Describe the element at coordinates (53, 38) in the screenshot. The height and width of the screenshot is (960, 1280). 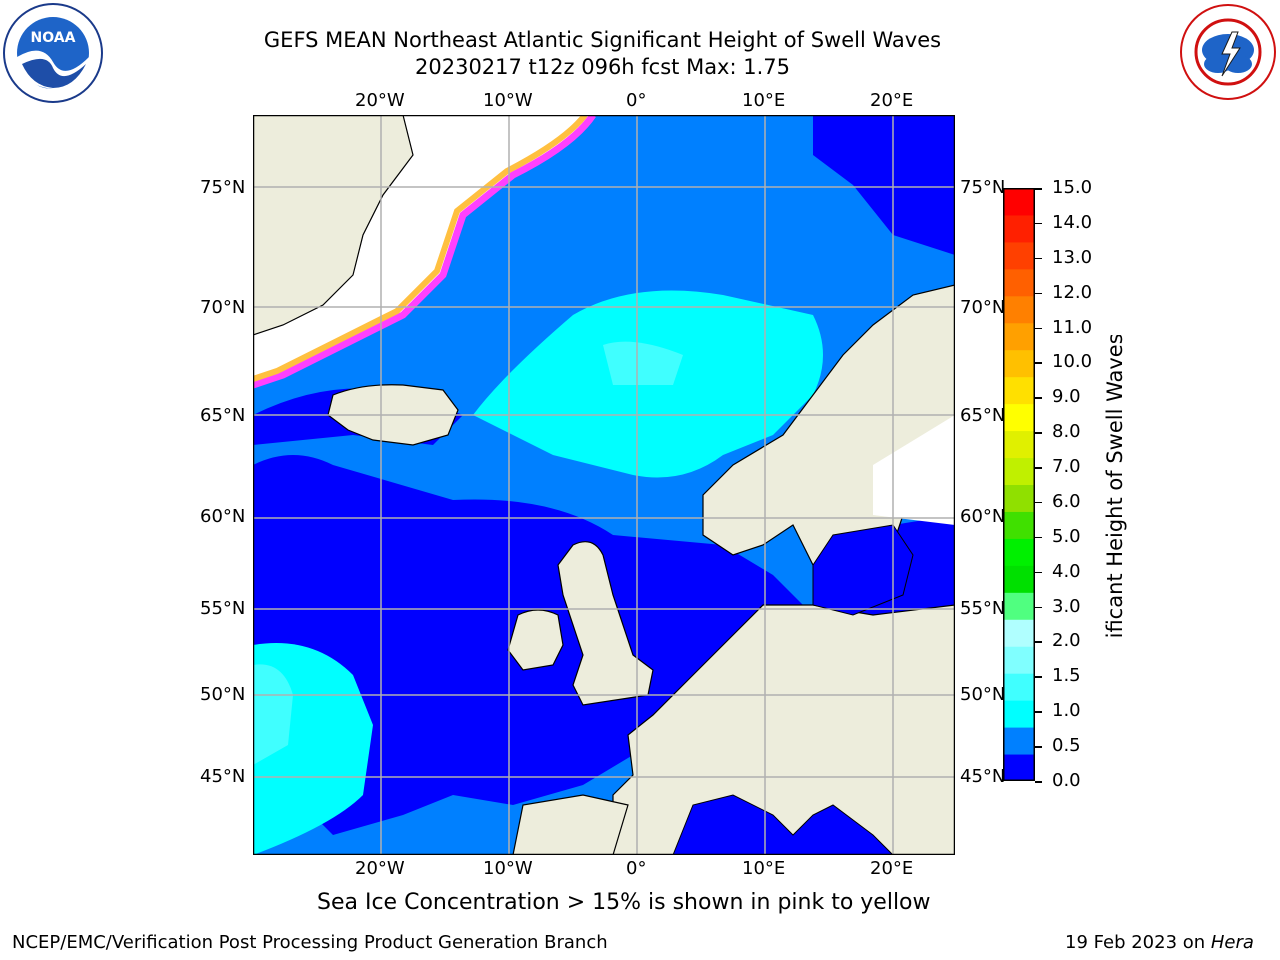
I see `noaa-logo-text: NOAA` at that location.